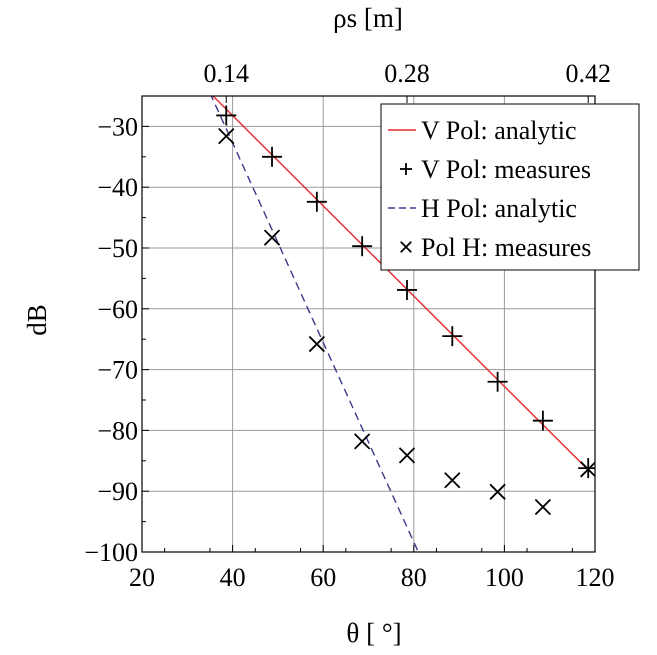 The width and height of the screenshot is (657, 655). Describe the element at coordinates (117, 491) in the screenshot. I see `y-tick-label: −90` at that location.